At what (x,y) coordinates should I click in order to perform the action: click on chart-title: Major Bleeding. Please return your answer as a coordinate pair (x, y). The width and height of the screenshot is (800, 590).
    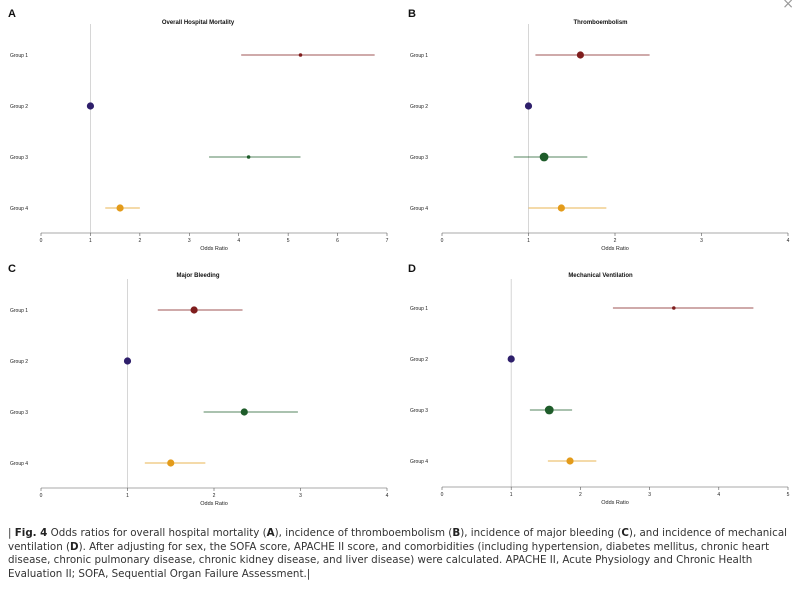
    Looking at the image, I should click on (198, 276).